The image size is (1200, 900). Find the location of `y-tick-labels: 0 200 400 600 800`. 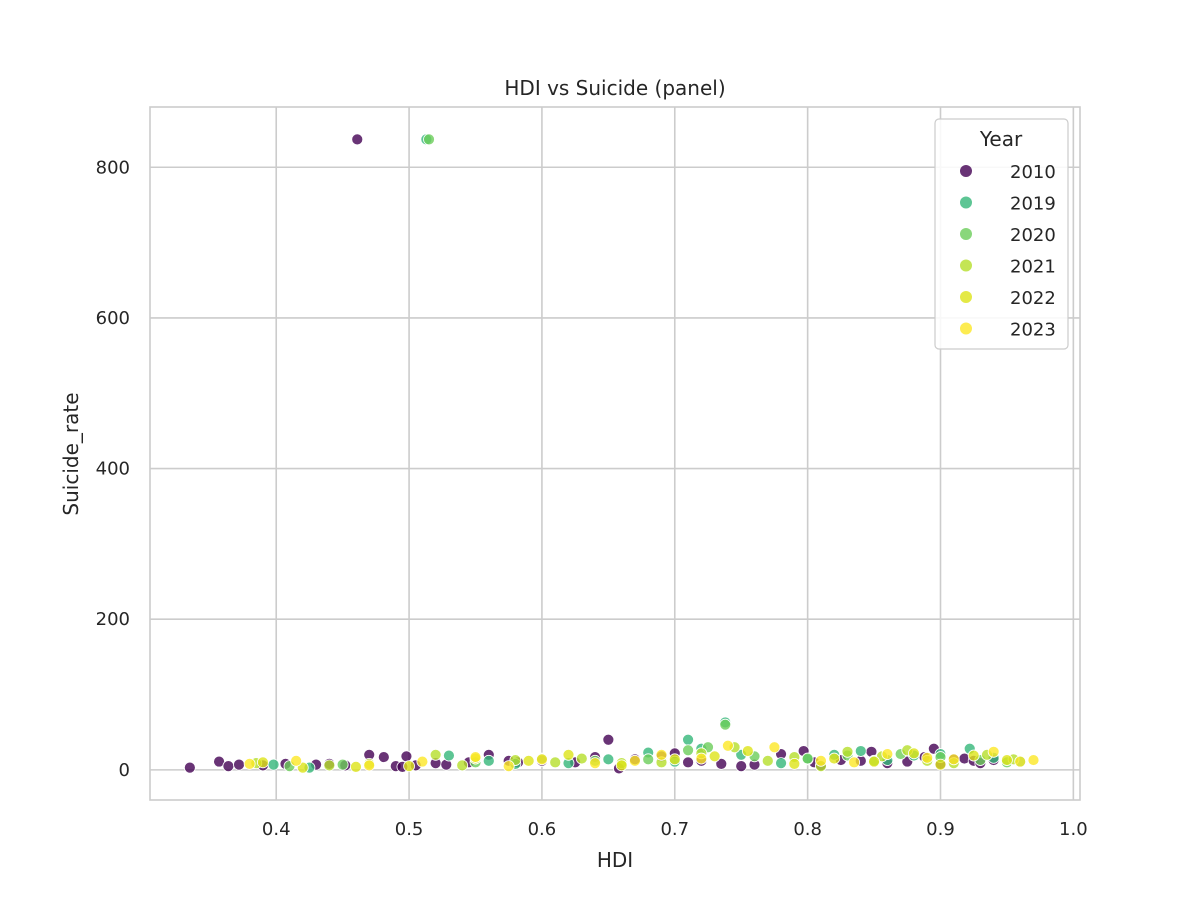

y-tick-labels: 0 200 400 600 800 is located at coordinates (113, 469).